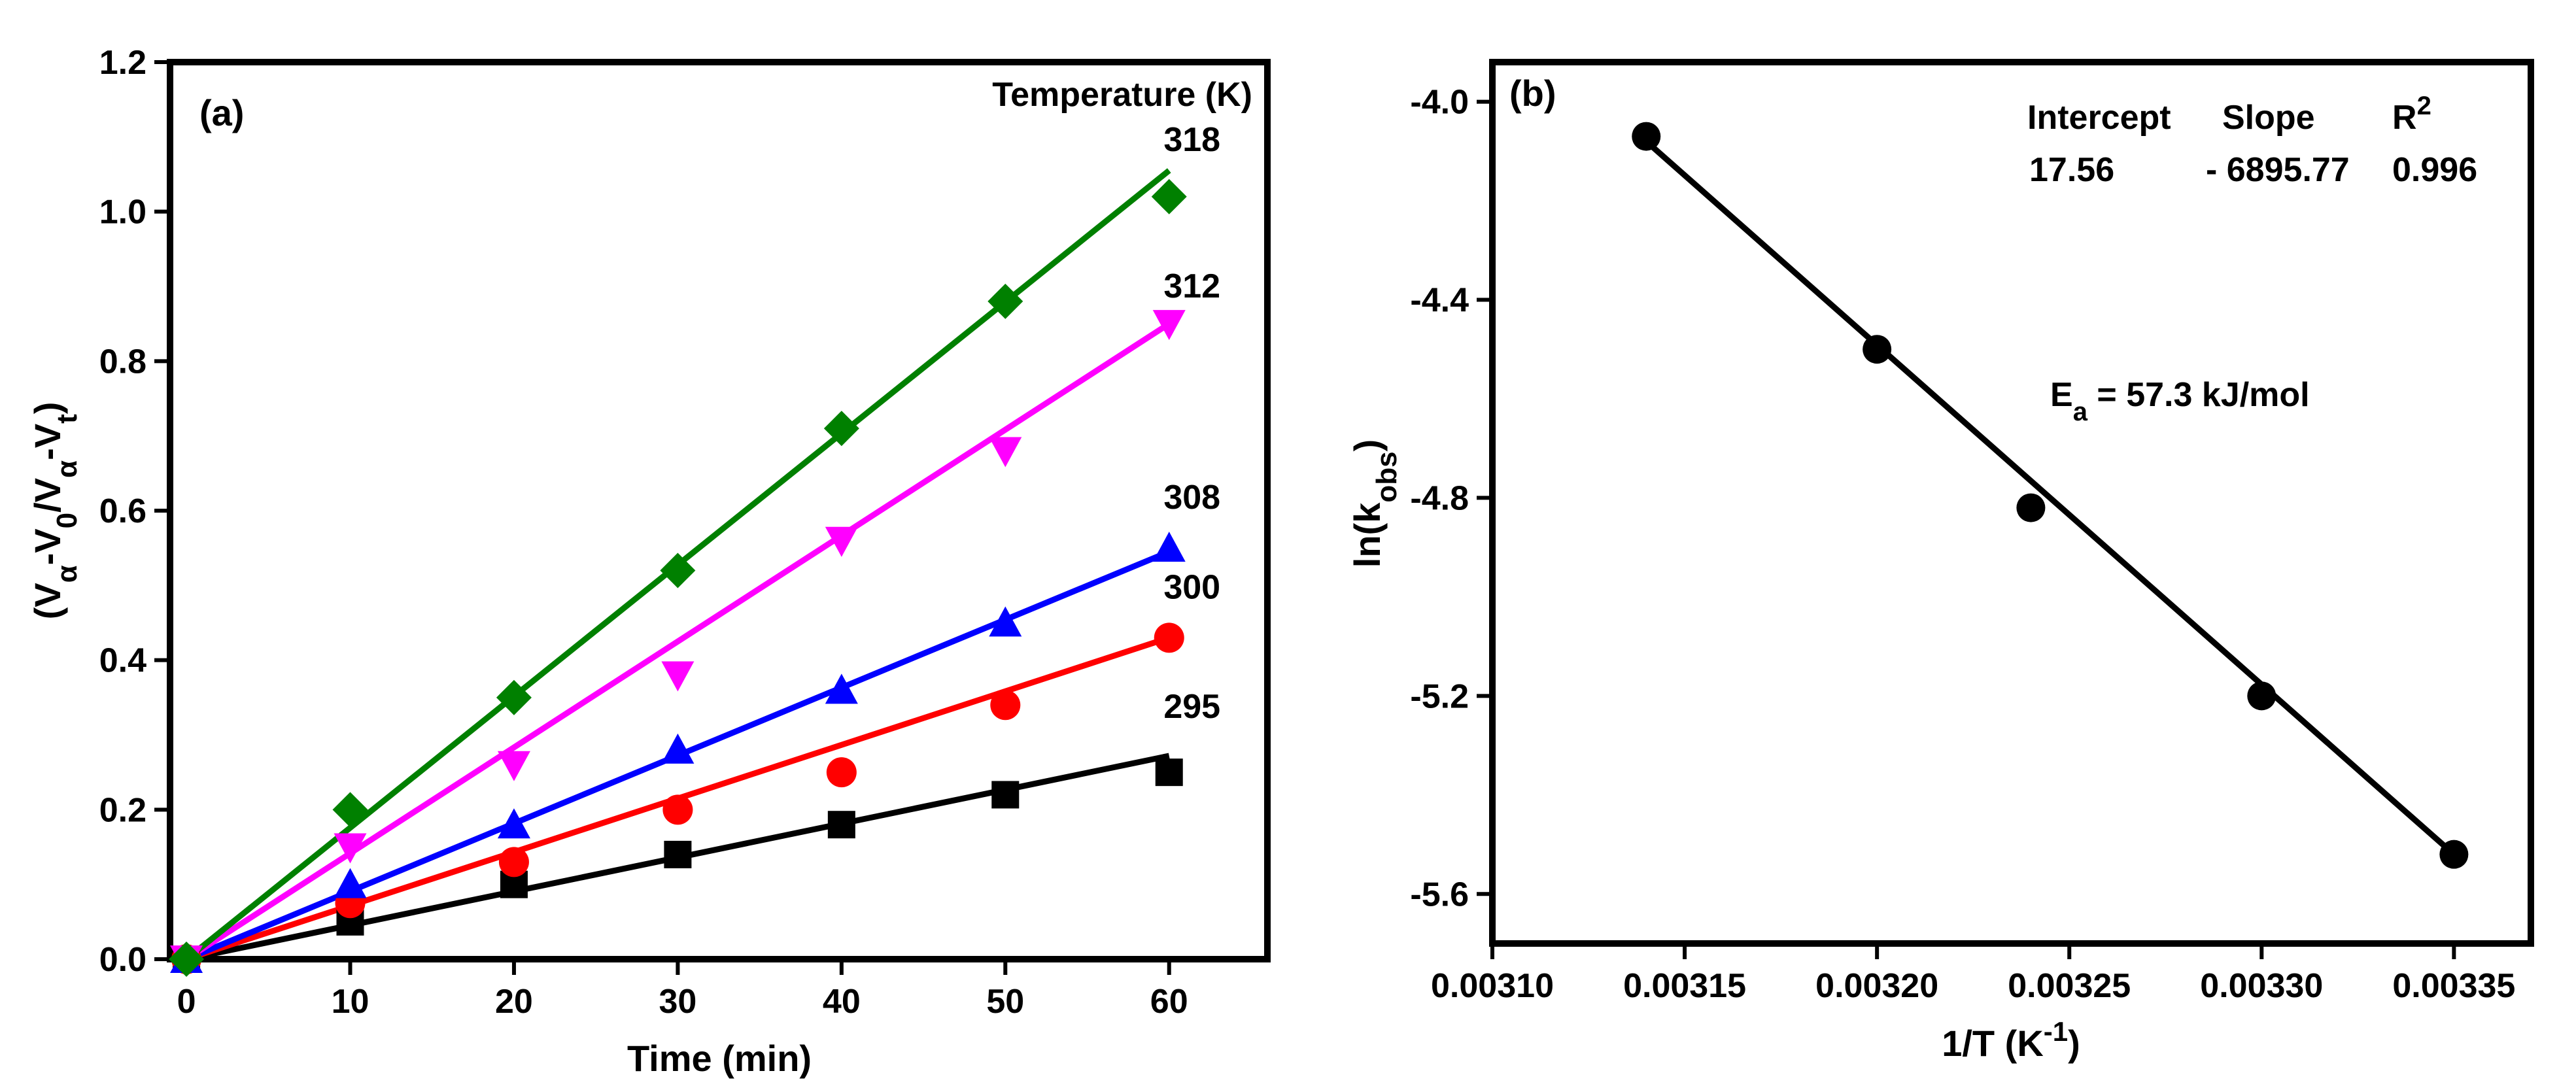  Describe the element at coordinates (1439, 301) in the screenshot. I see `panel-b-y-tick-label: -4.4` at that location.